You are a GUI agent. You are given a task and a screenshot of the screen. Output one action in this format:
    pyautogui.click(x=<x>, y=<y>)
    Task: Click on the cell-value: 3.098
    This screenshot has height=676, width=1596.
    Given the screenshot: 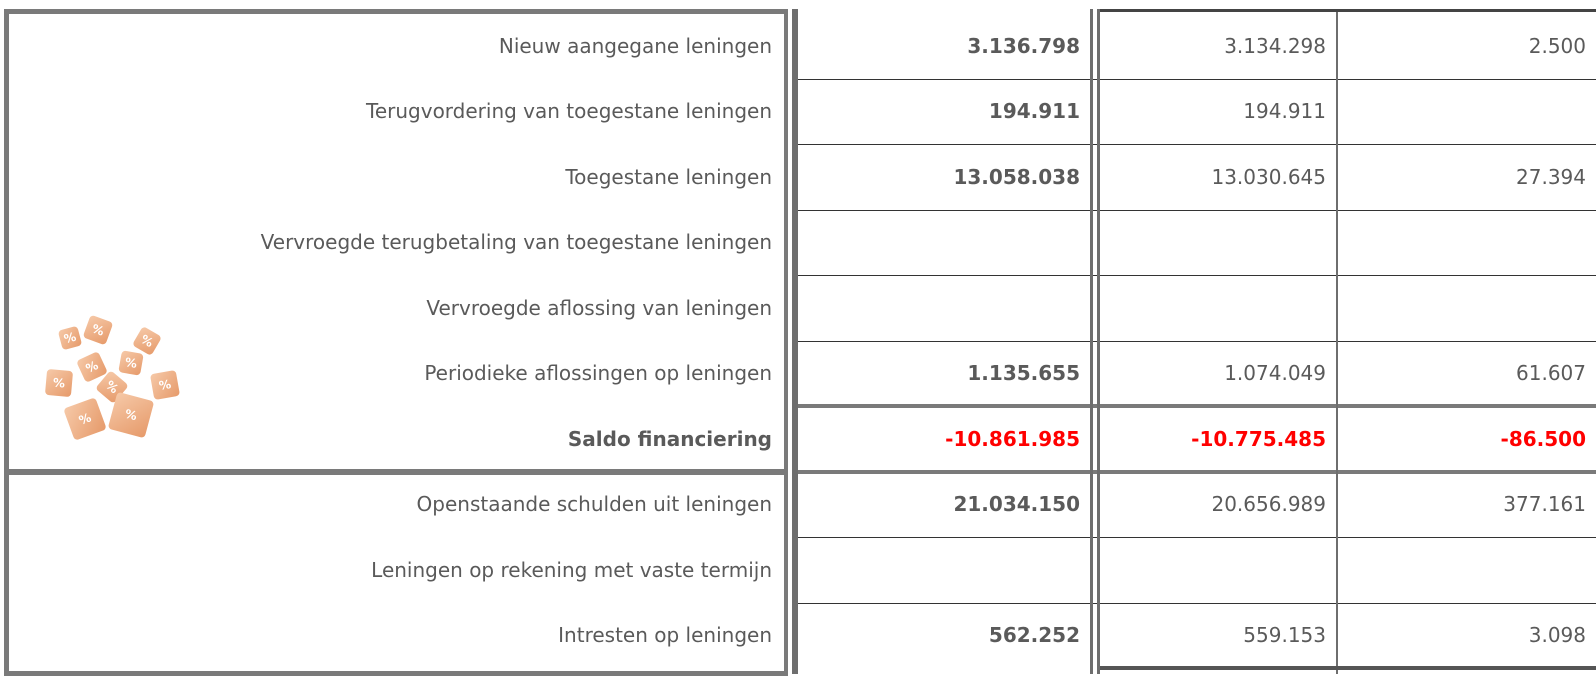 What is the action you would take?
    pyautogui.click(x=1462, y=636)
    